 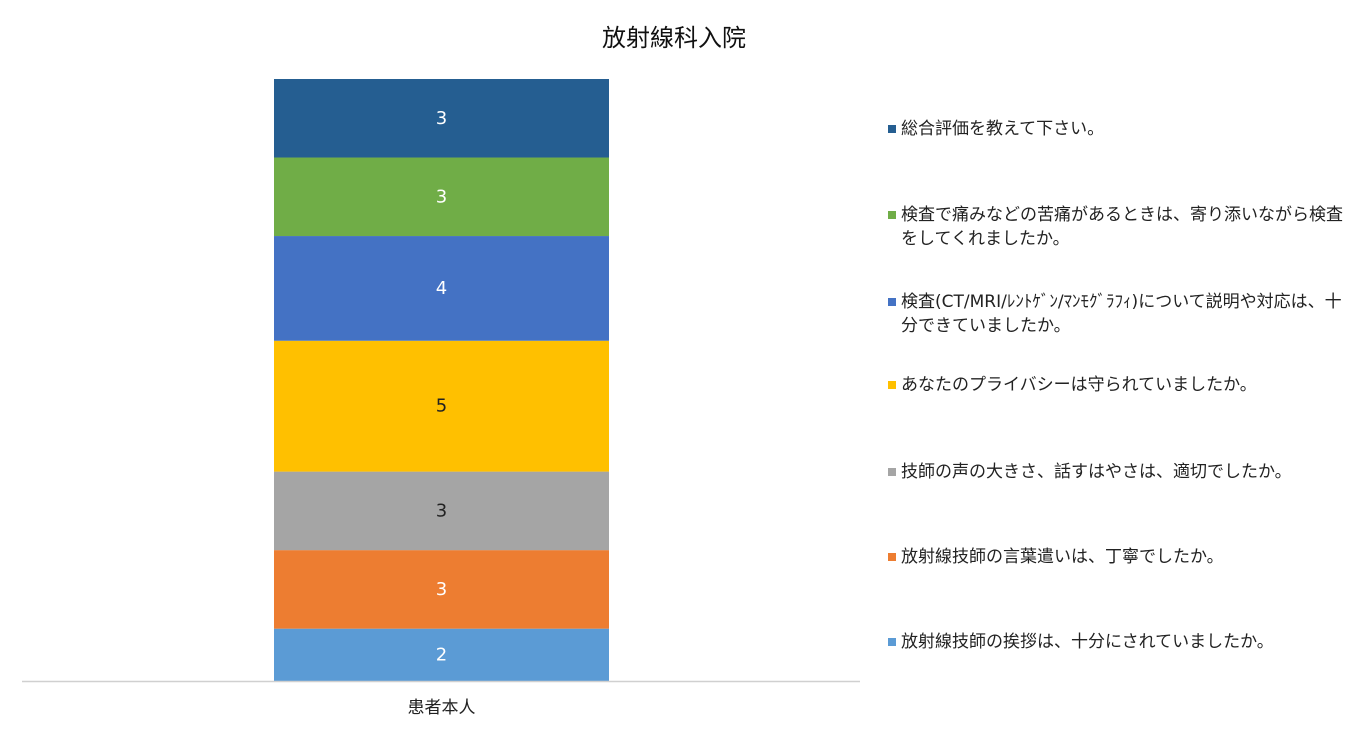 I want to click on data-label-1: 2, so click(x=441, y=654).